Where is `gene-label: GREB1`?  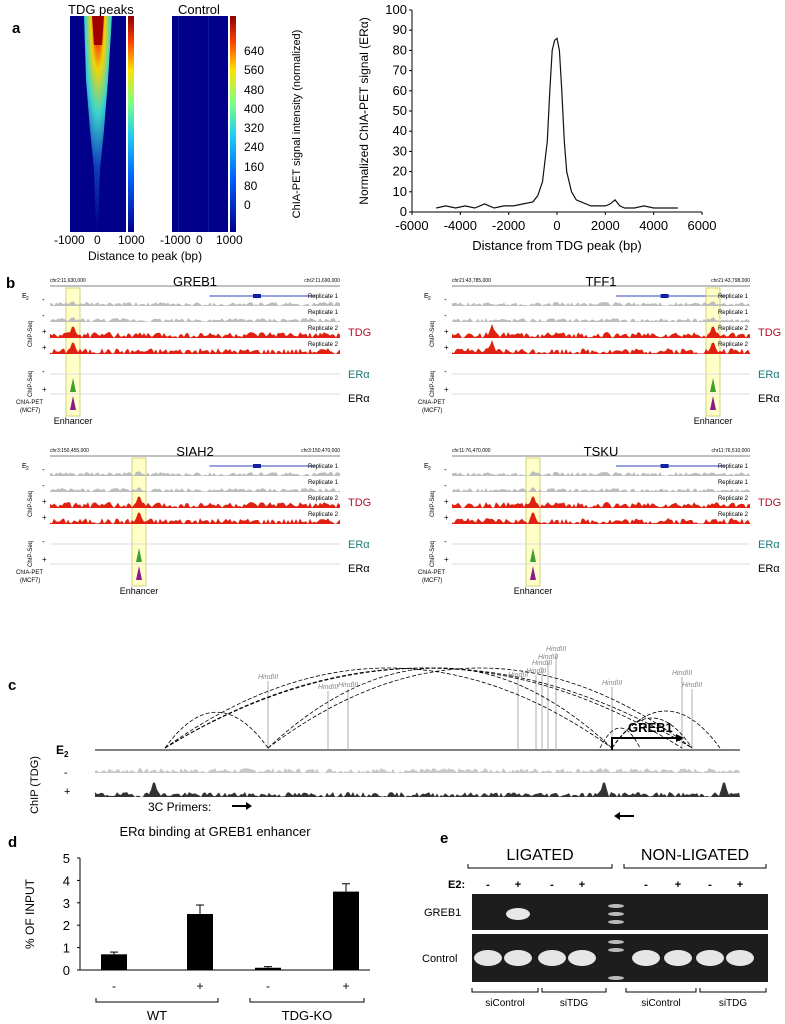
gene-label: GREB1 is located at coordinates (650, 727).